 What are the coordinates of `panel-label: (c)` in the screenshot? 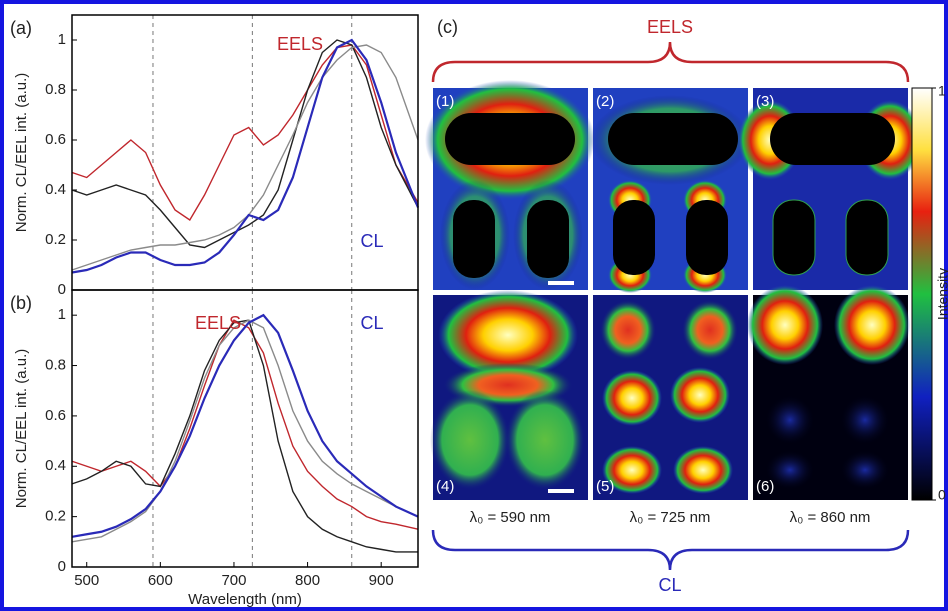 It's located at (447, 27).